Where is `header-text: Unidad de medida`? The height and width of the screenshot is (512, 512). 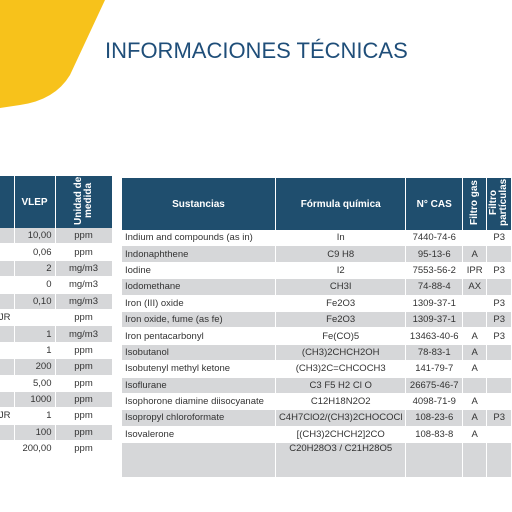 header-text: Unidad de medida is located at coordinates (83, 200).